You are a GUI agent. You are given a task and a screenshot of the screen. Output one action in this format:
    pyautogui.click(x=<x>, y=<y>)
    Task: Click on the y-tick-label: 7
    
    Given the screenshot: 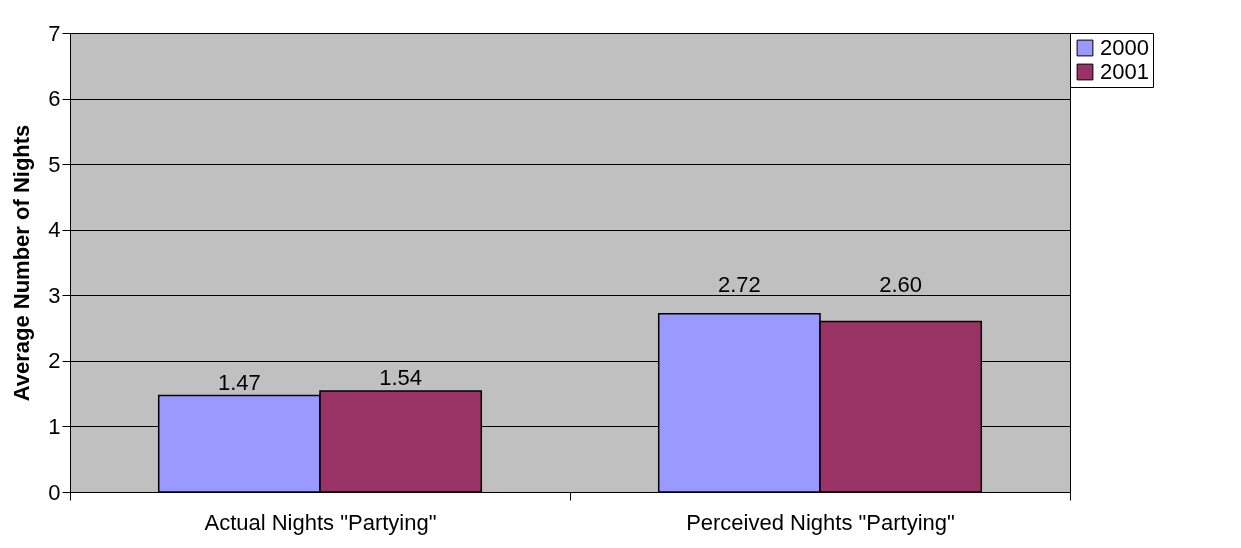 What is the action you would take?
    pyautogui.click(x=54, y=33)
    